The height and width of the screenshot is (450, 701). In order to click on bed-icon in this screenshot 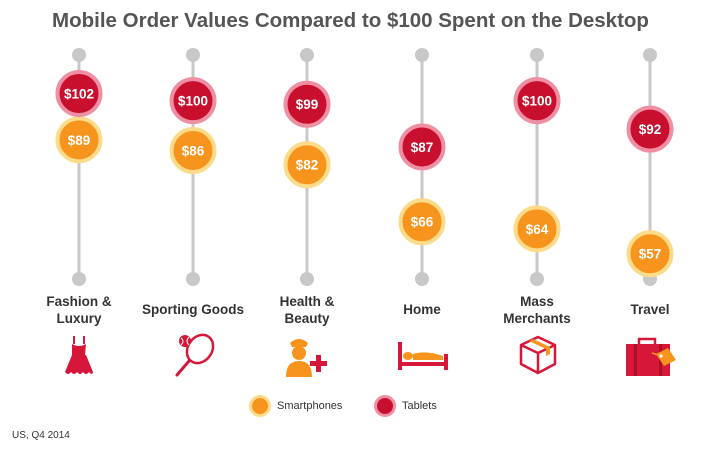, I will do `click(423, 356)`.